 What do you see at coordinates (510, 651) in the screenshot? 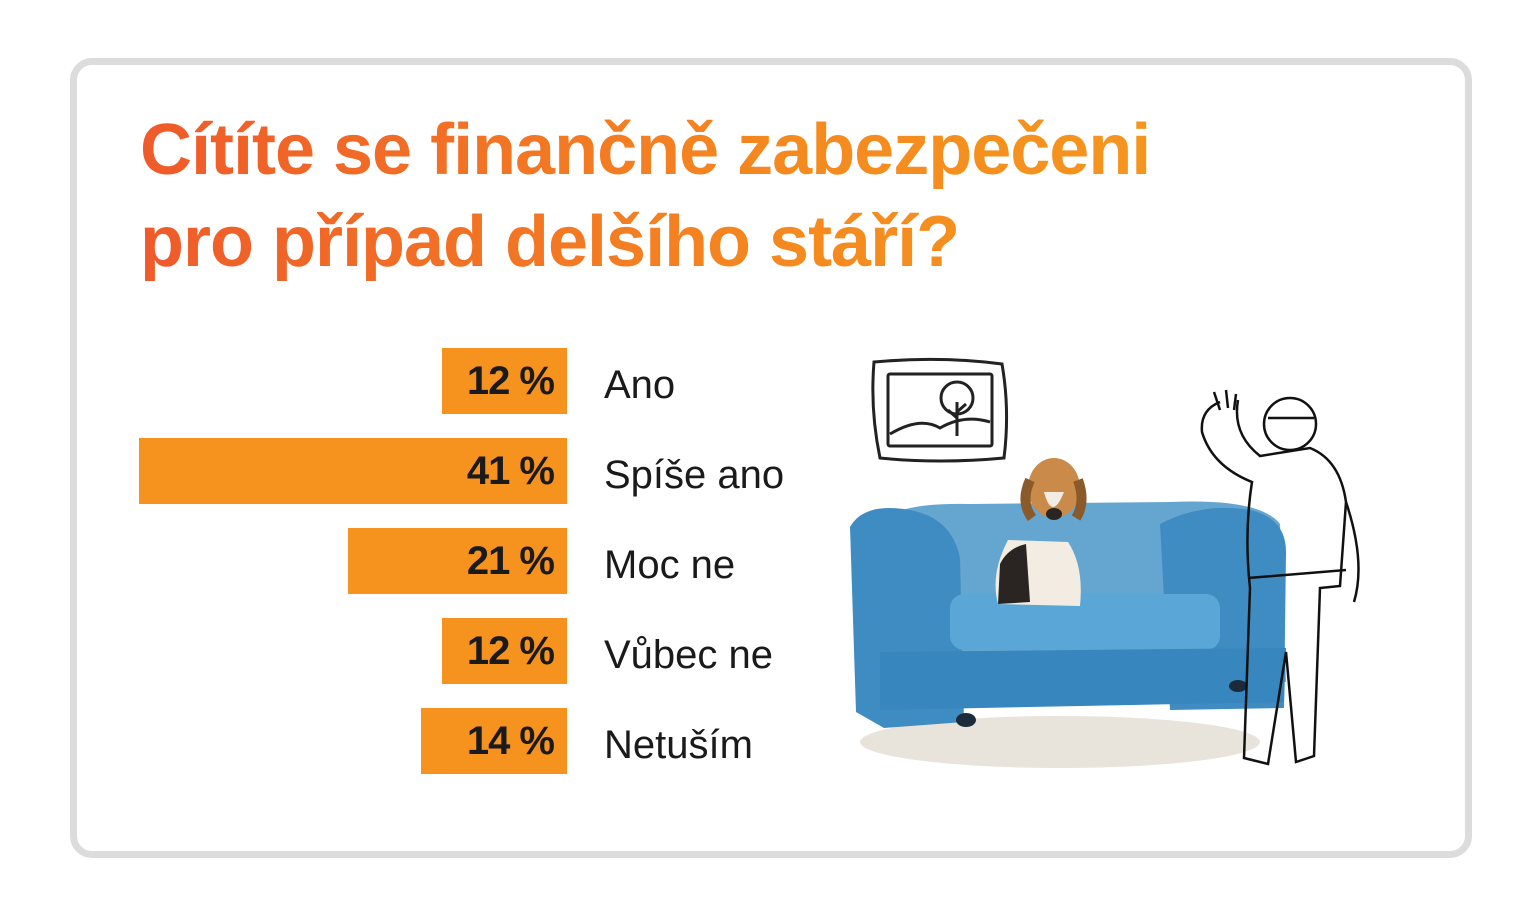
I see `value-label-4: 12 %` at bounding box center [510, 651].